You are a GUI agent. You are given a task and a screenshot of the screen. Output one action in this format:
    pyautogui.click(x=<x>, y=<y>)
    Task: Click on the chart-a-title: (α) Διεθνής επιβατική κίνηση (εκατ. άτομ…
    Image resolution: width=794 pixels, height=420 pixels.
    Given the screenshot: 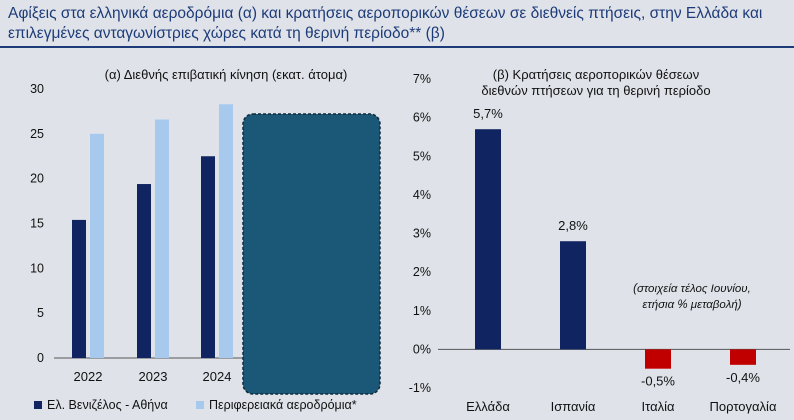 What is the action you would take?
    pyautogui.click(x=226, y=74)
    